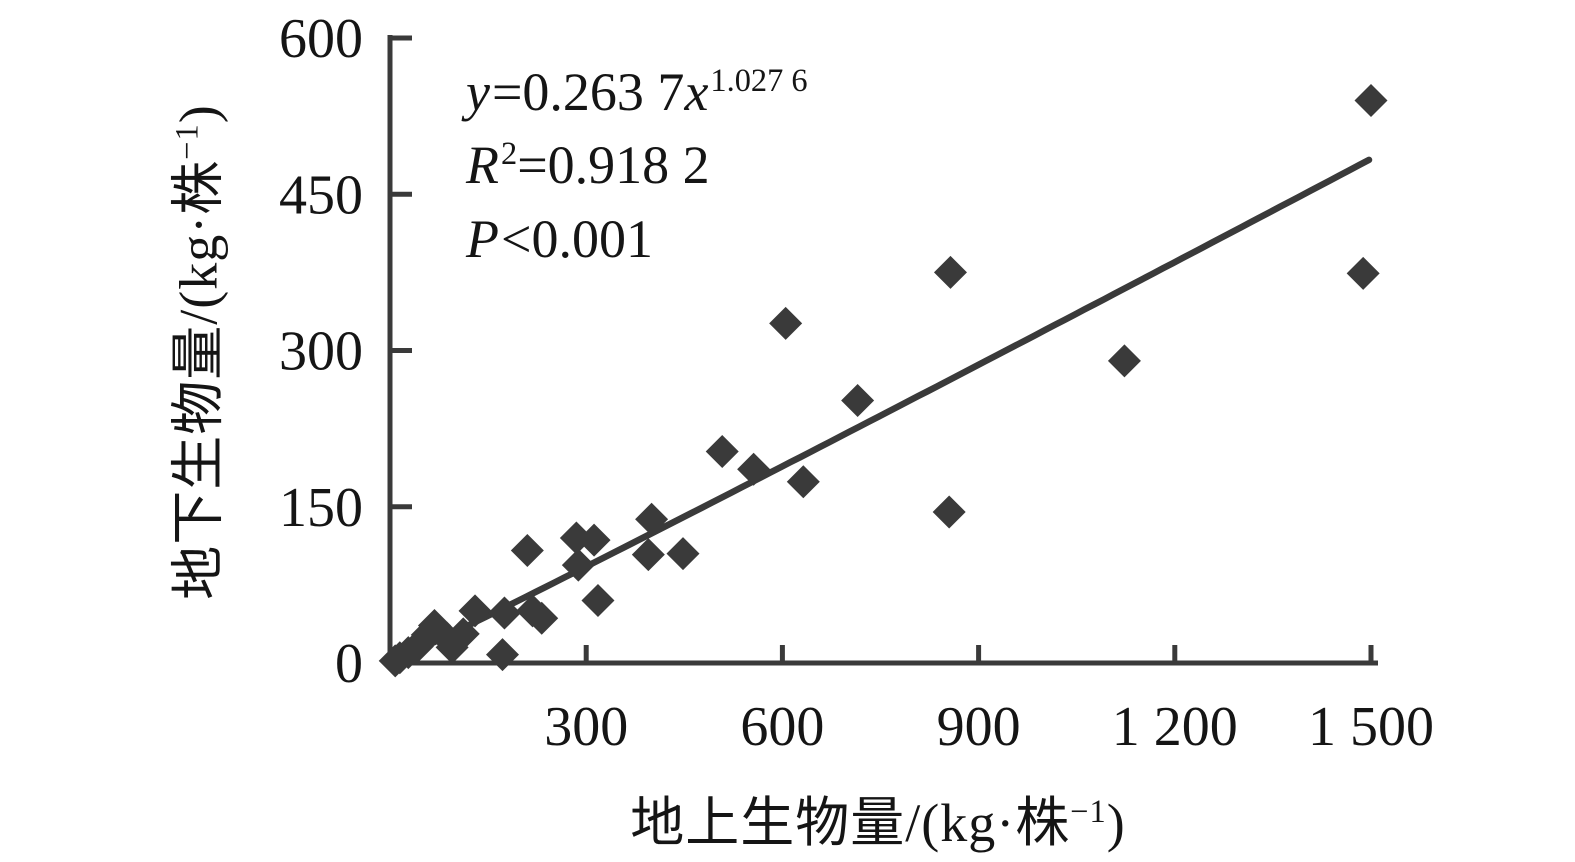 This screenshot has height=862, width=1575. What do you see at coordinates (586, 727) in the screenshot?
I see `x-tick-label: 300` at bounding box center [586, 727].